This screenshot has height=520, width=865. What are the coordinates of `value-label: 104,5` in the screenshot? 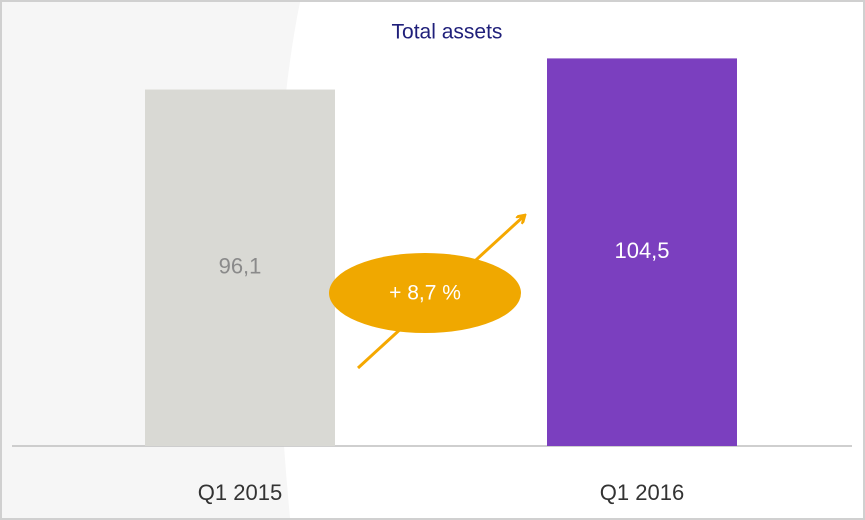 It's located at (641, 250).